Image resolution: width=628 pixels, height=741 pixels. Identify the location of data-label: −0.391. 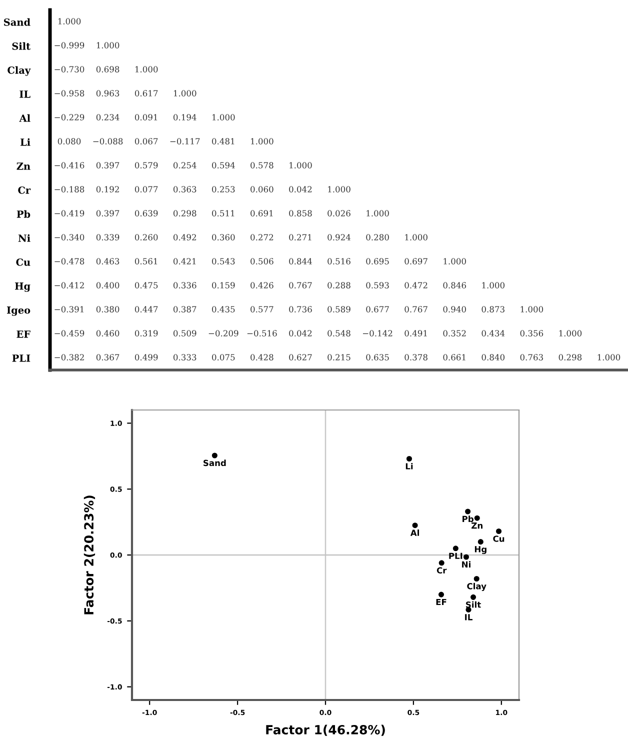
(69, 309).